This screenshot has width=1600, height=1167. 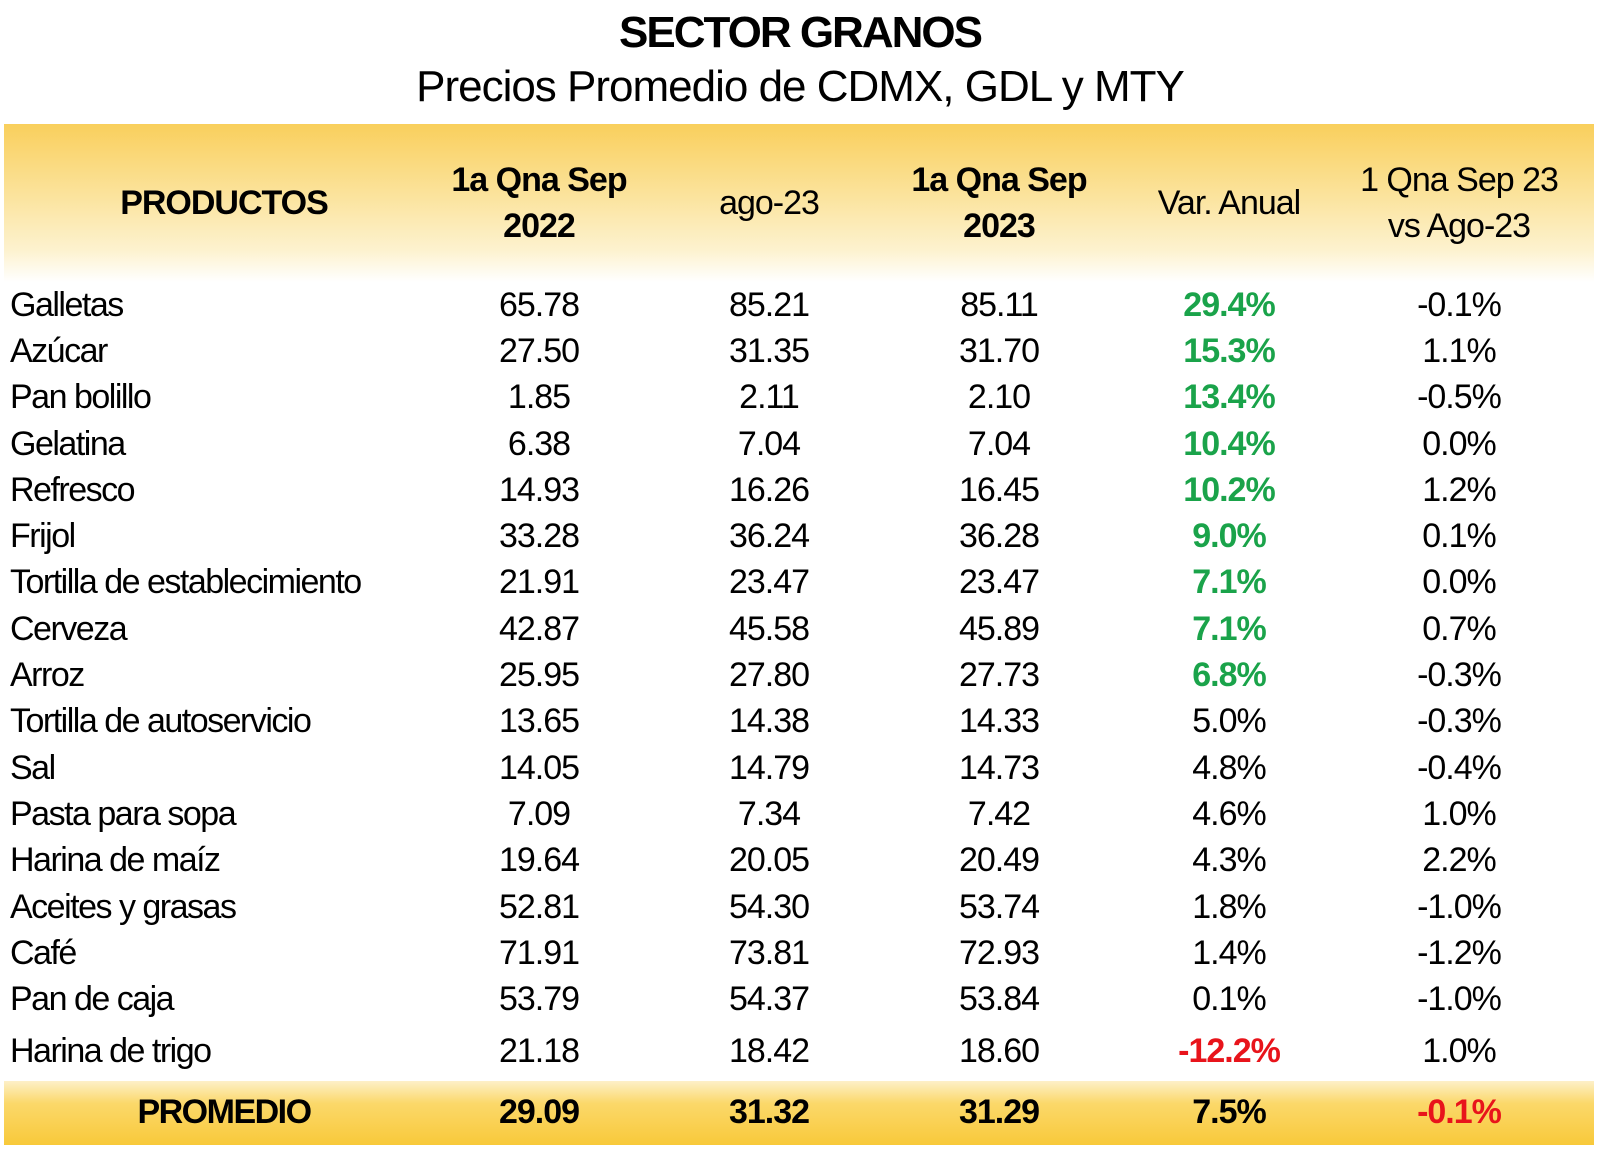 I want to click on header-qna-vs-ago-line1: 1 Qna Sep 23, so click(x=1459, y=180).